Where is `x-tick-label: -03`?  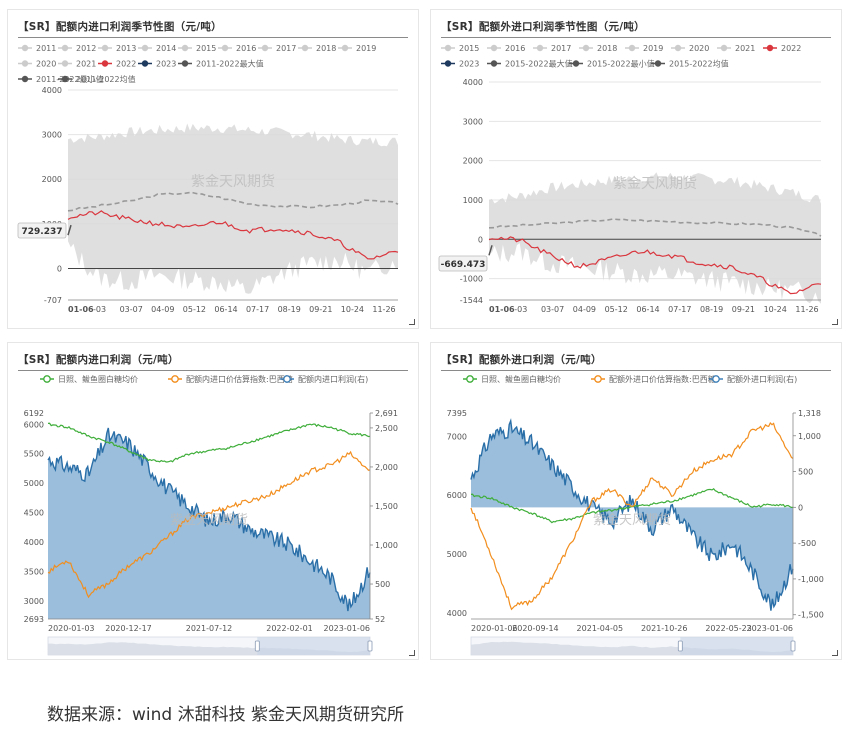
x-tick-label: -03 is located at coordinates (520, 309).